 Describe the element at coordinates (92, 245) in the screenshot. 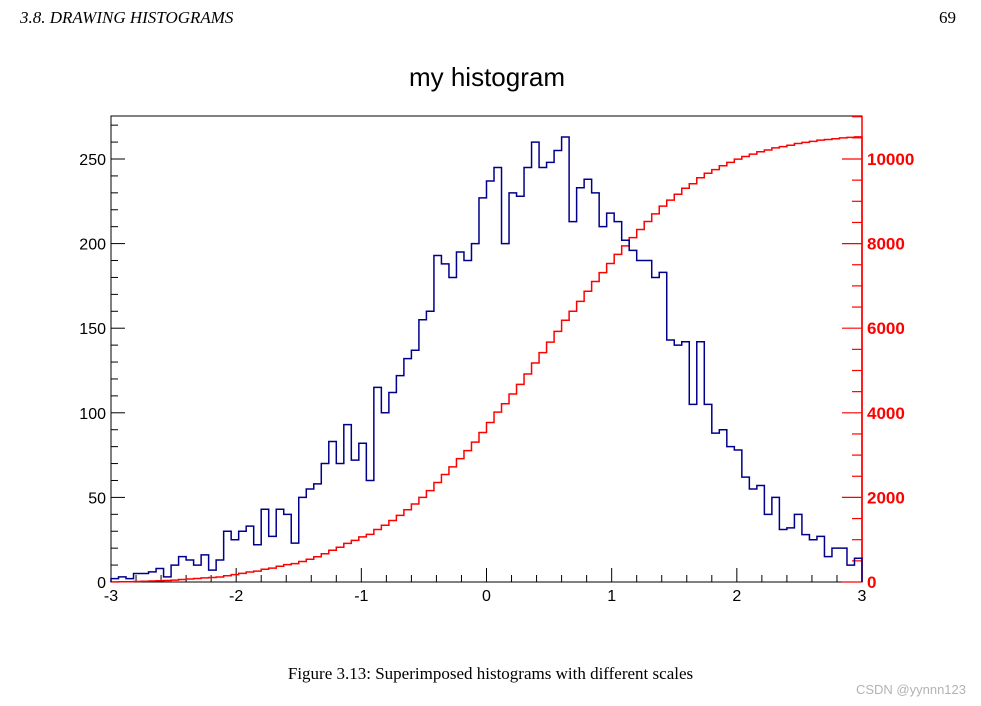

I see `y-left-tick-label: 200` at that location.